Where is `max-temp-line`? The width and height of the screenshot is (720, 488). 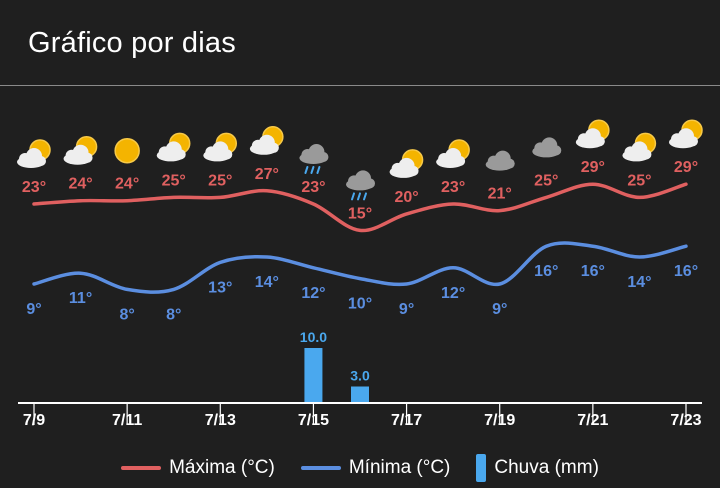 max-temp-line is located at coordinates (360, 207).